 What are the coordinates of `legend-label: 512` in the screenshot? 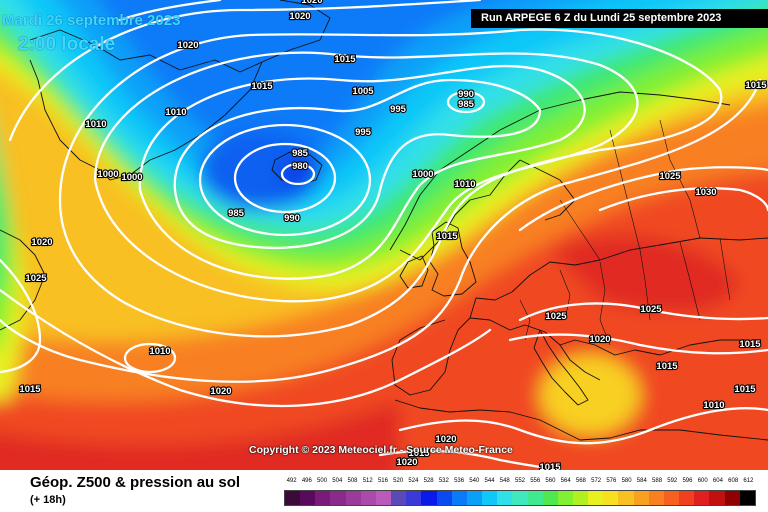 It's located at (367, 481).